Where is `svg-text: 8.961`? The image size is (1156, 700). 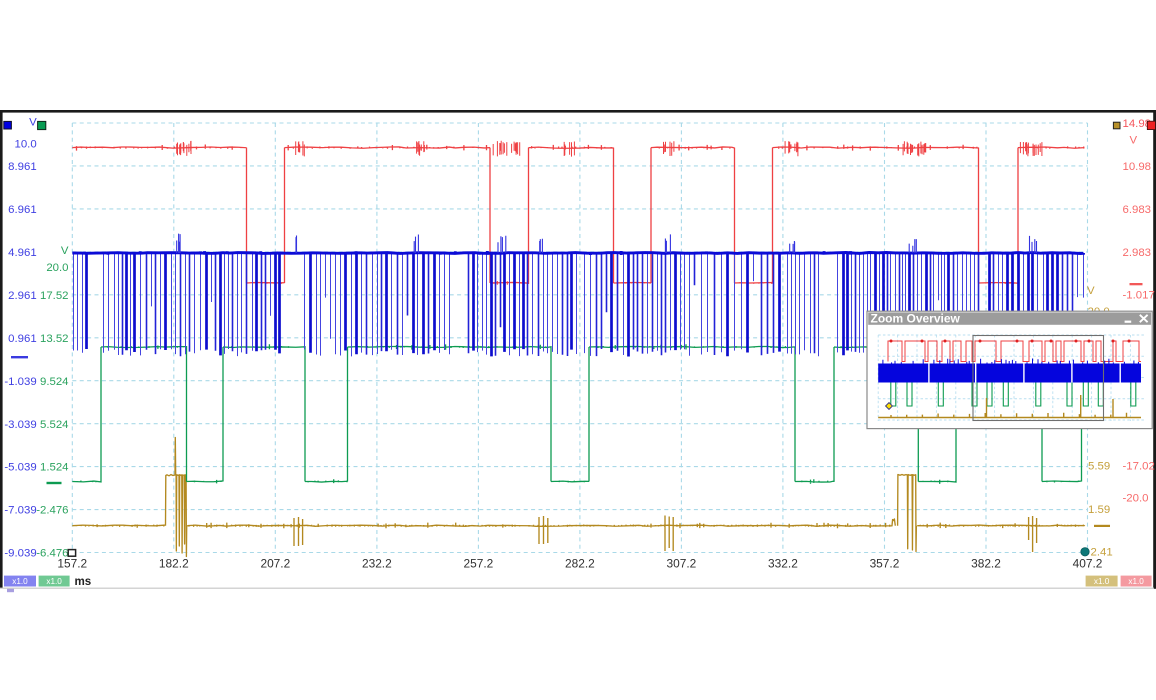
svg-text: 8.961 is located at coordinates (22, 167).